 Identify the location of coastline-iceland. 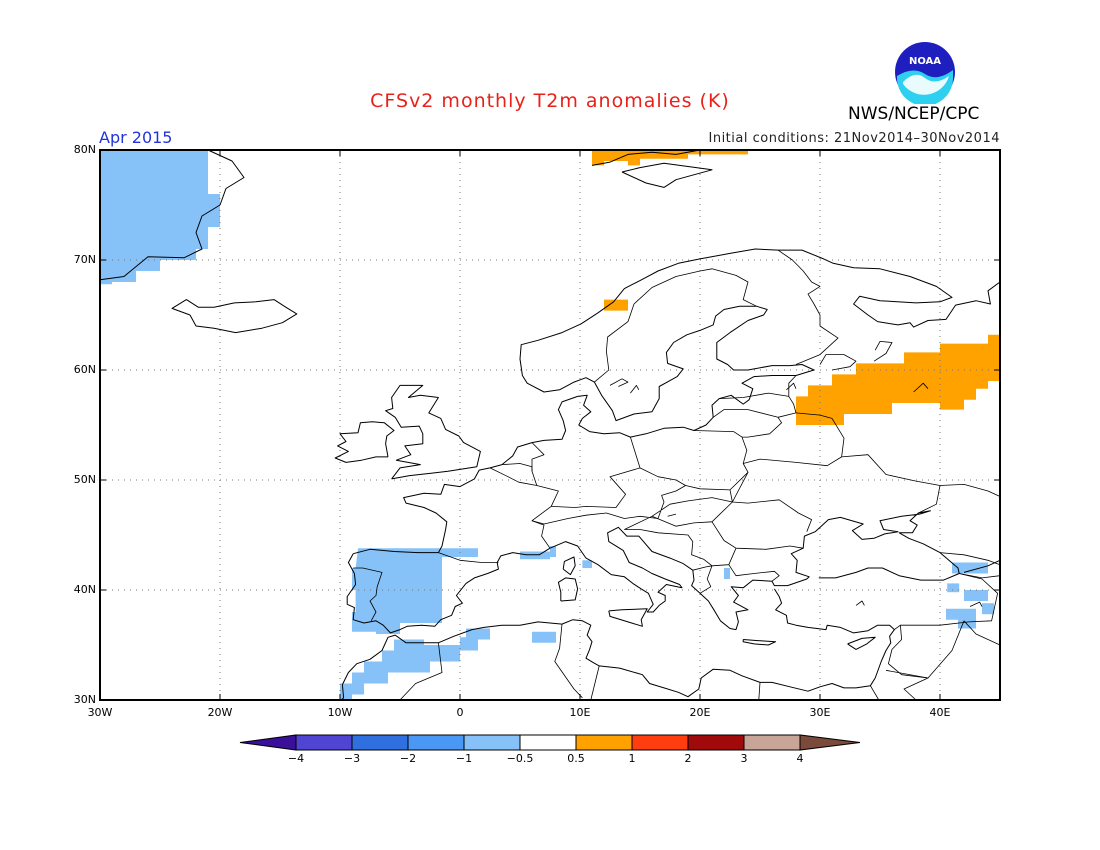
(234, 316).